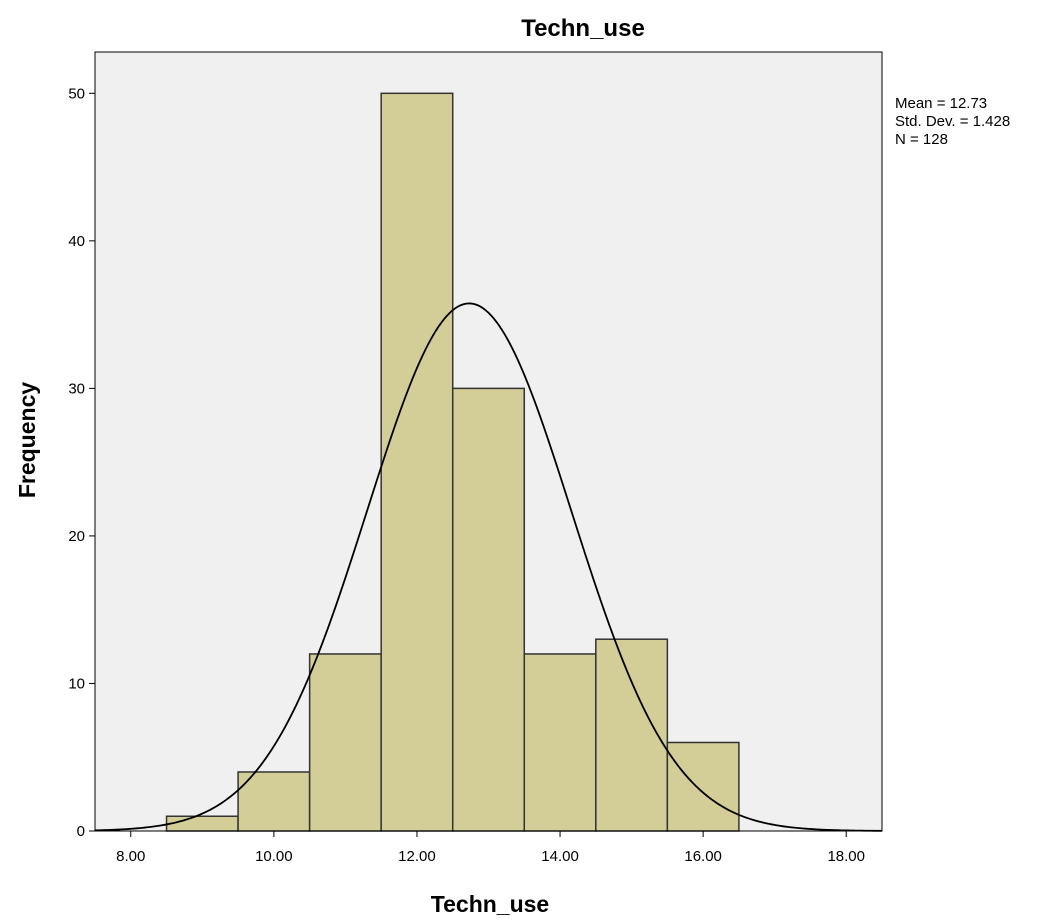 Image resolution: width=1063 pixels, height=923 pixels. Describe the element at coordinates (76, 683) in the screenshot. I see `y-tick-label-1: 10` at that location.